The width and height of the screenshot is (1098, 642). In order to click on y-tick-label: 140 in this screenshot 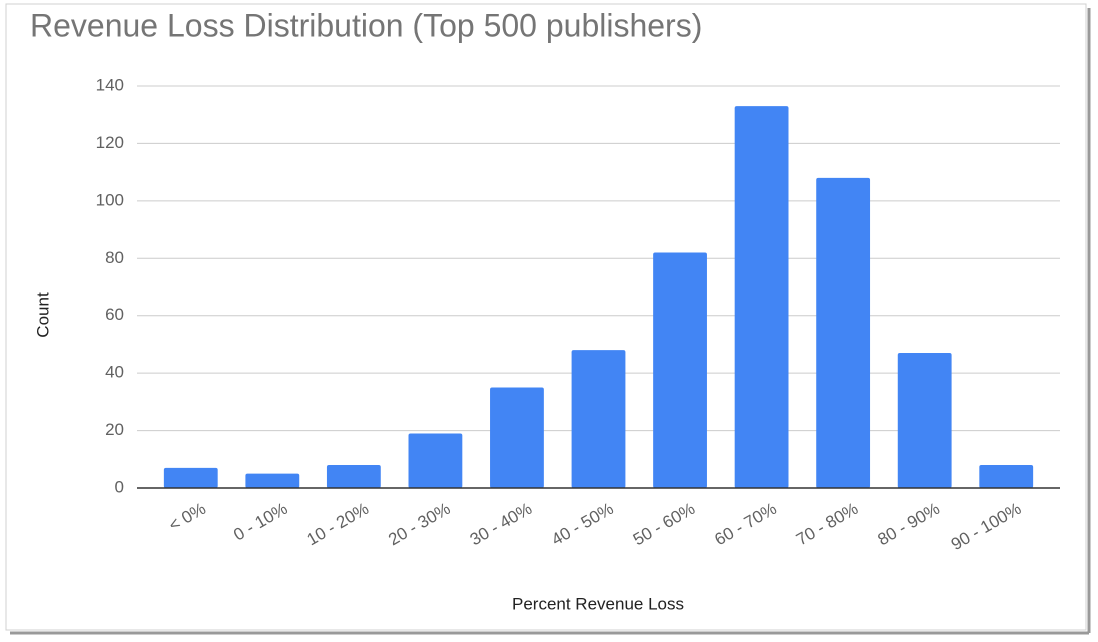, I will do `click(110, 84)`.